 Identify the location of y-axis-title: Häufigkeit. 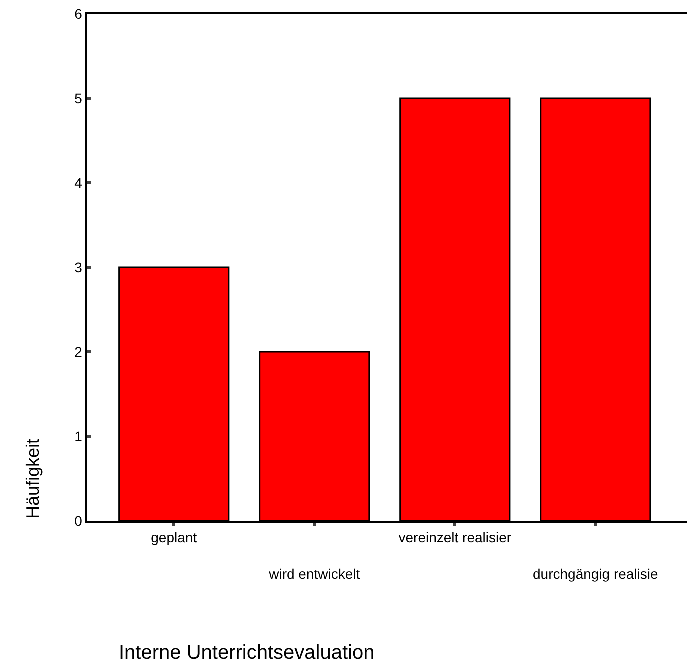
(33, 478).